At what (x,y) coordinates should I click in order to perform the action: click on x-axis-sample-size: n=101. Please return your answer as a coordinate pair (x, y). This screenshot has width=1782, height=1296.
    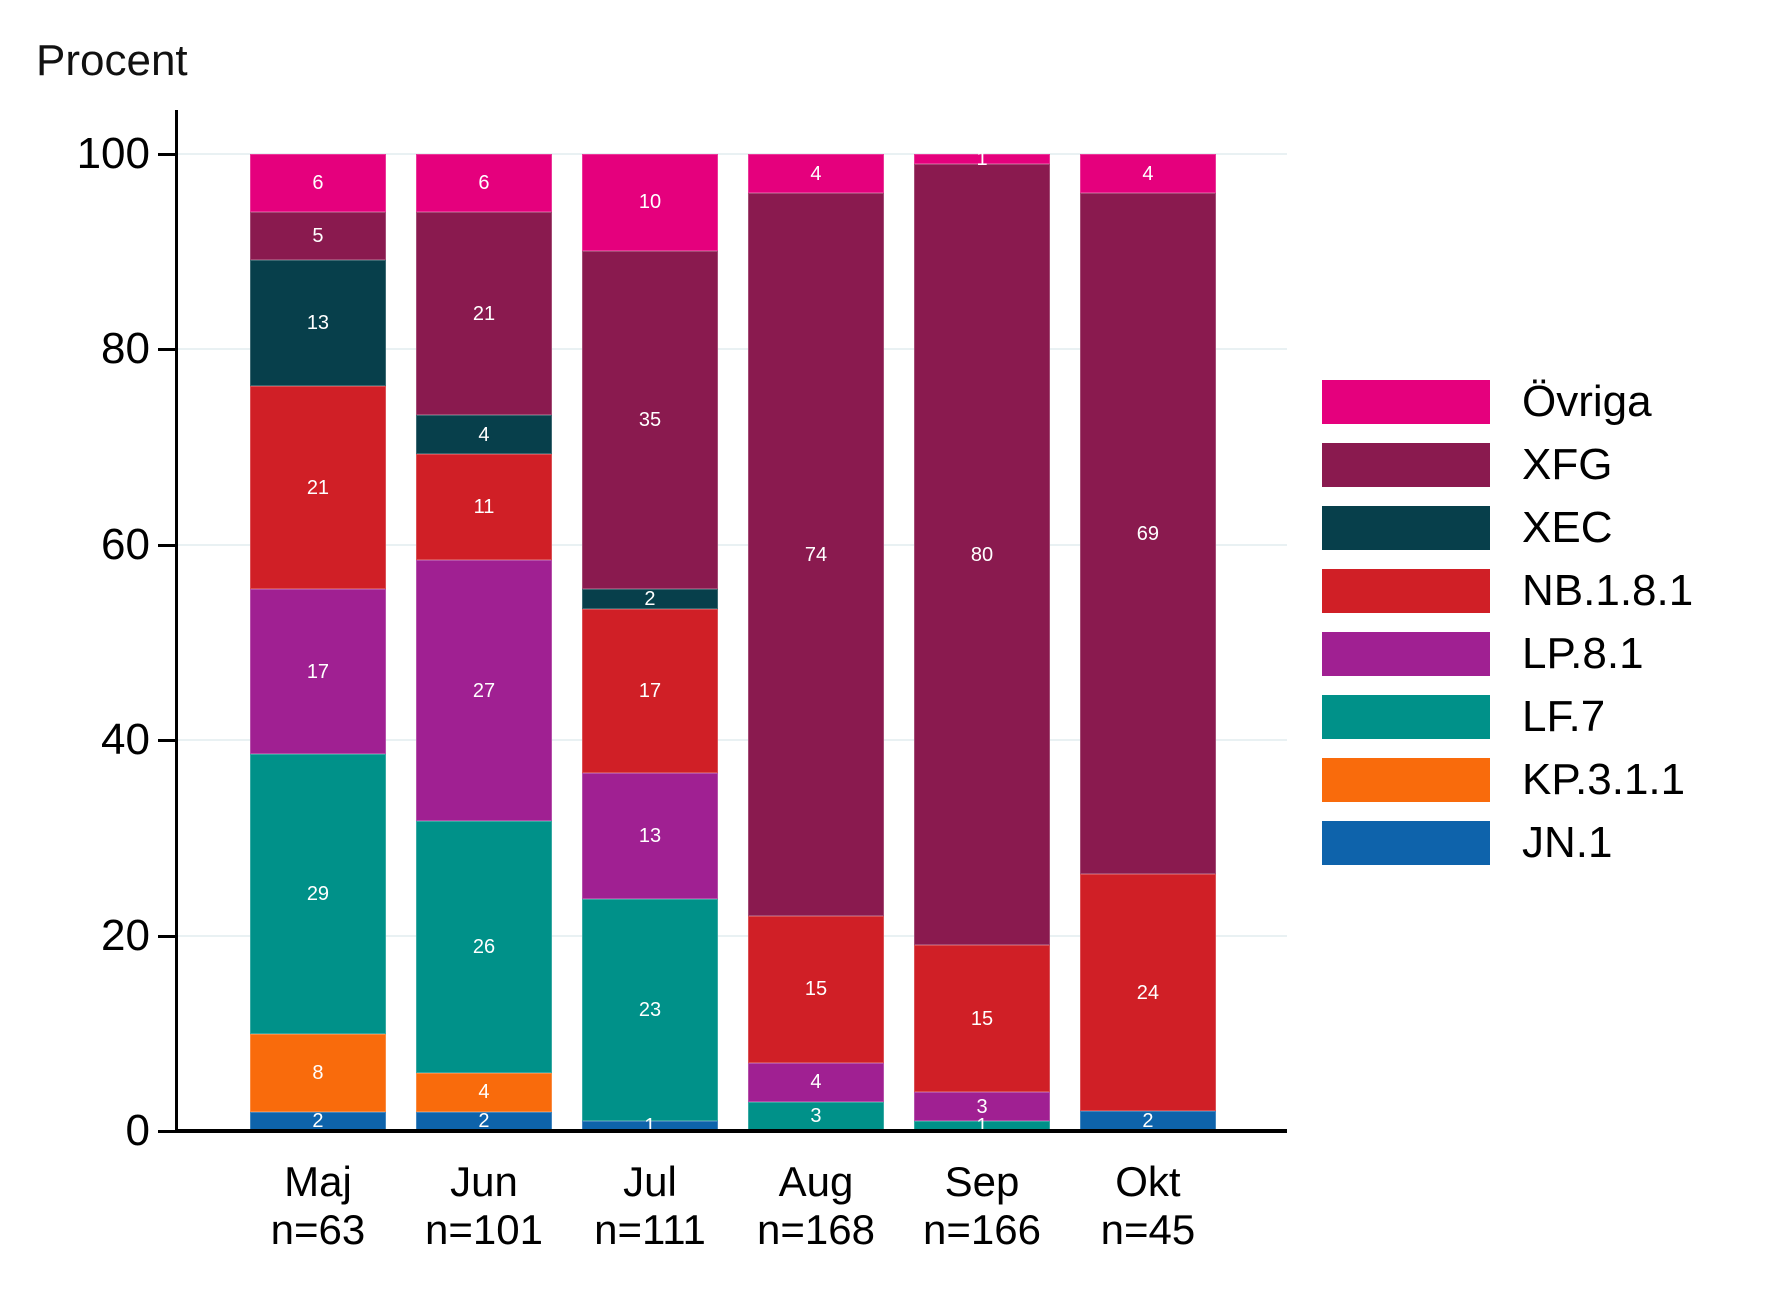
    Looking at the image, I should click on (483, 1229).